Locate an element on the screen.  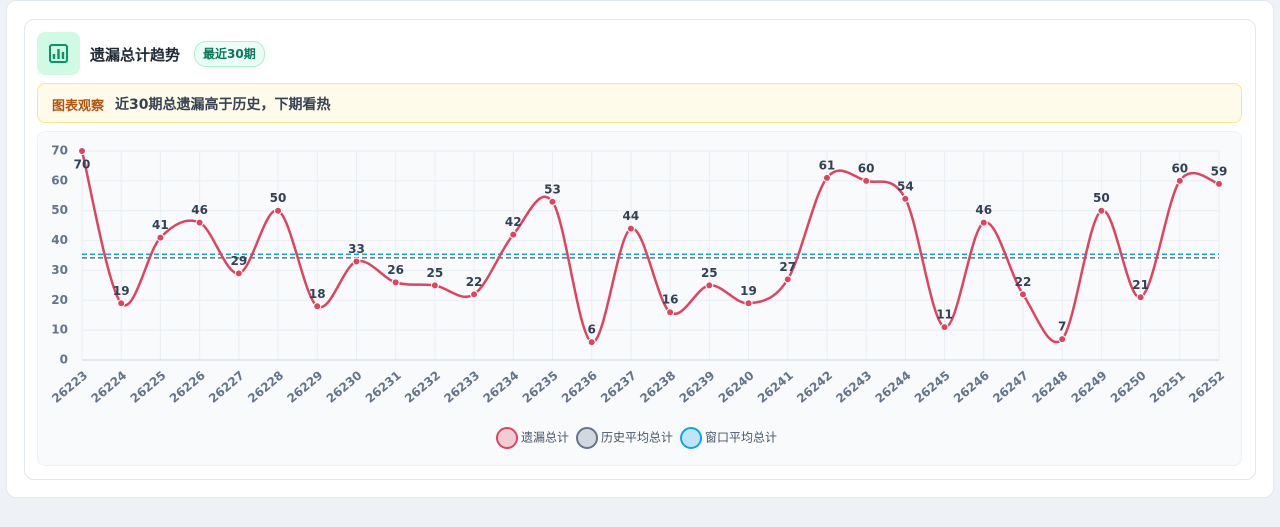
data-label: 44 is located at coordinates (631, 216).